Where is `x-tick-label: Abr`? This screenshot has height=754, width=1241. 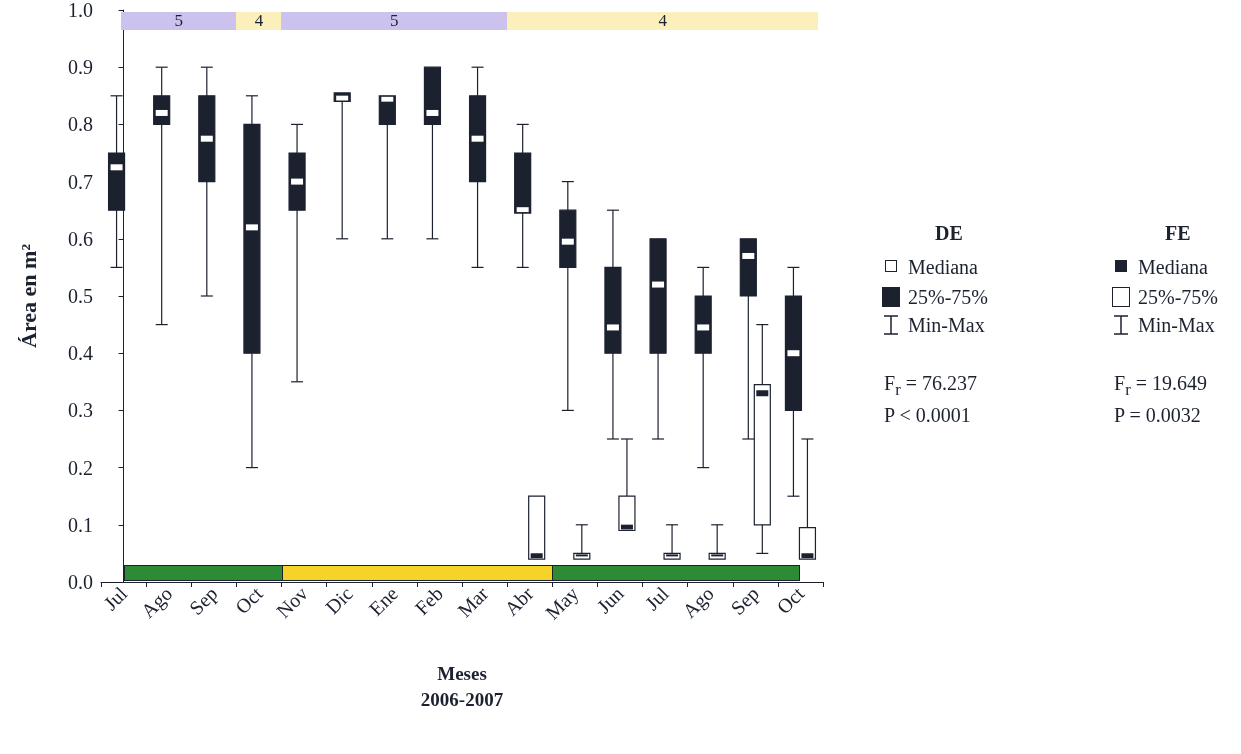
x-tick-label: Abr is located at coordinates (518, 600).